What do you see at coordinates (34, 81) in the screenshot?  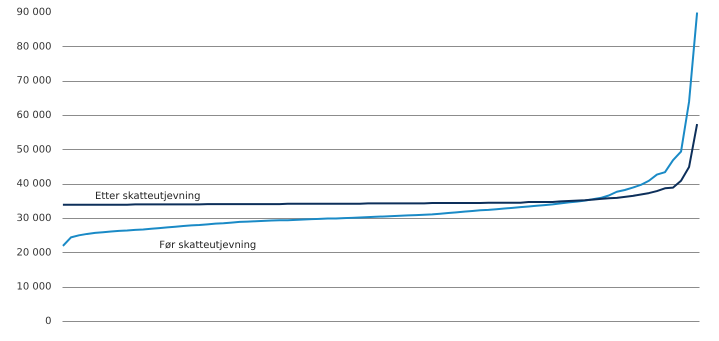 I see `y-tick-label: 70 000` at bounding box center [34, 81].